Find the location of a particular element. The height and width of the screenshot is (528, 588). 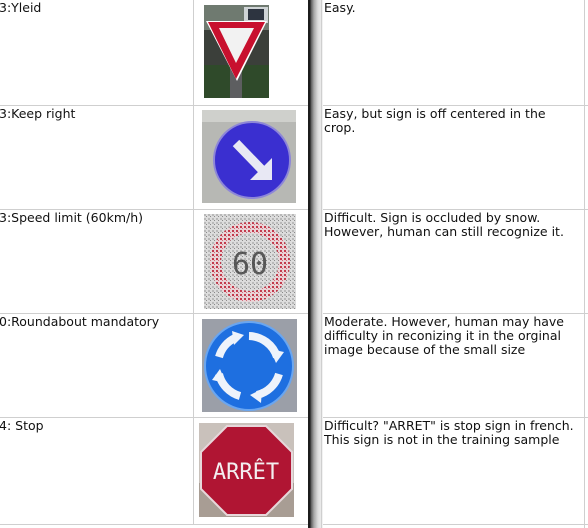

page-gutter-shadow is located at coordinates (315, 264).